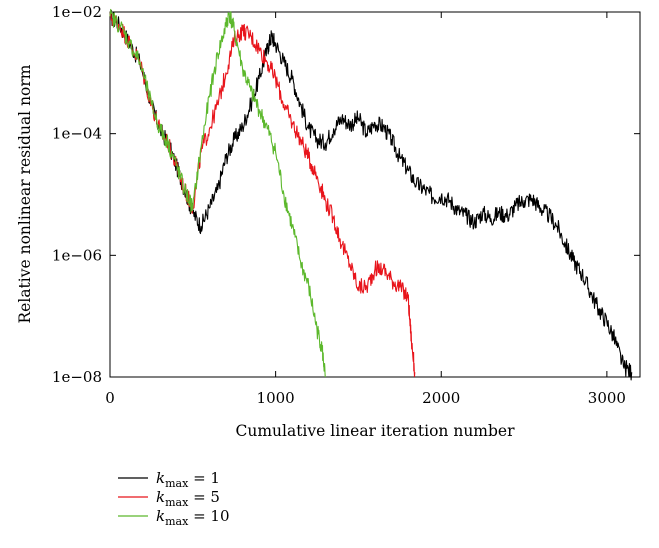 The width and height of the screenshot is (659, 548). Describe the element at coordinates (441, 398) in the screenshot. I see `x-tick-label: 2000` at that location.